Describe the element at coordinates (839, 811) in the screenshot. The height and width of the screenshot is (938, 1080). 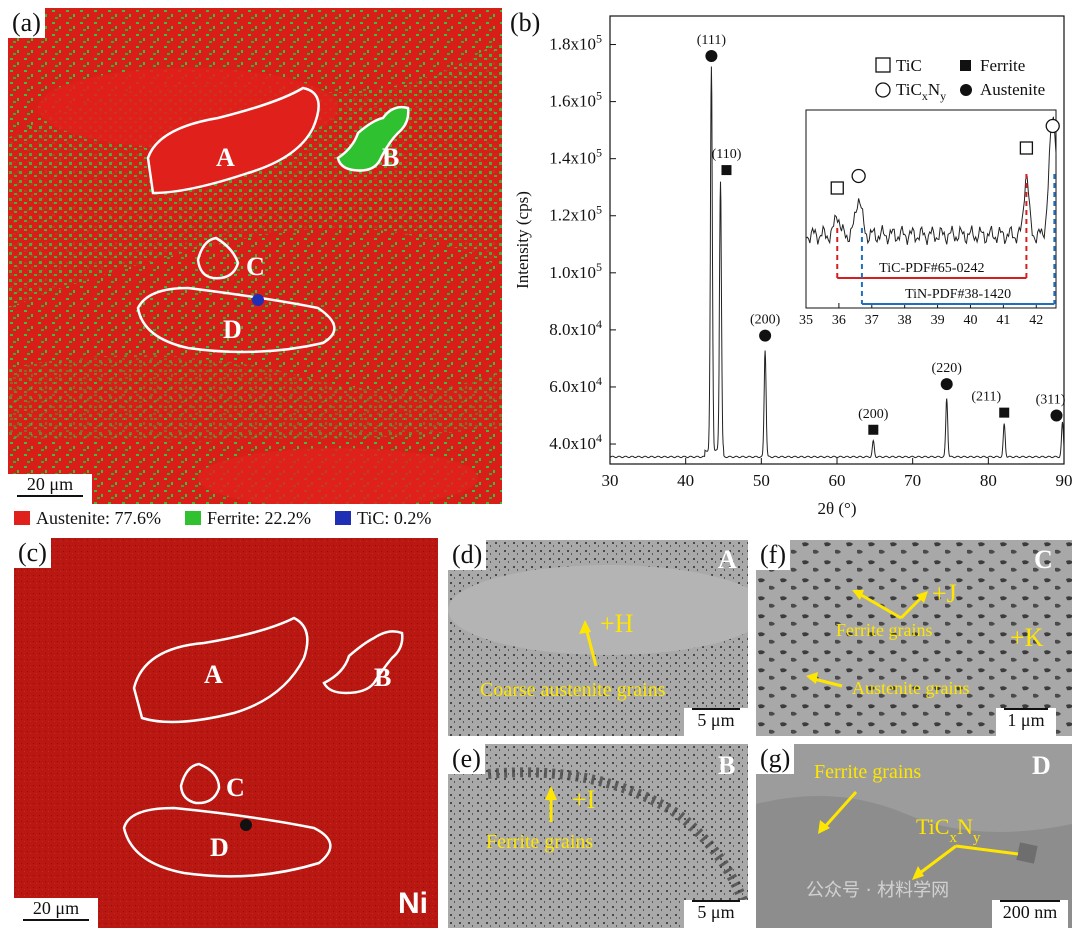
I see `arrow-ferrite-g` at that location.